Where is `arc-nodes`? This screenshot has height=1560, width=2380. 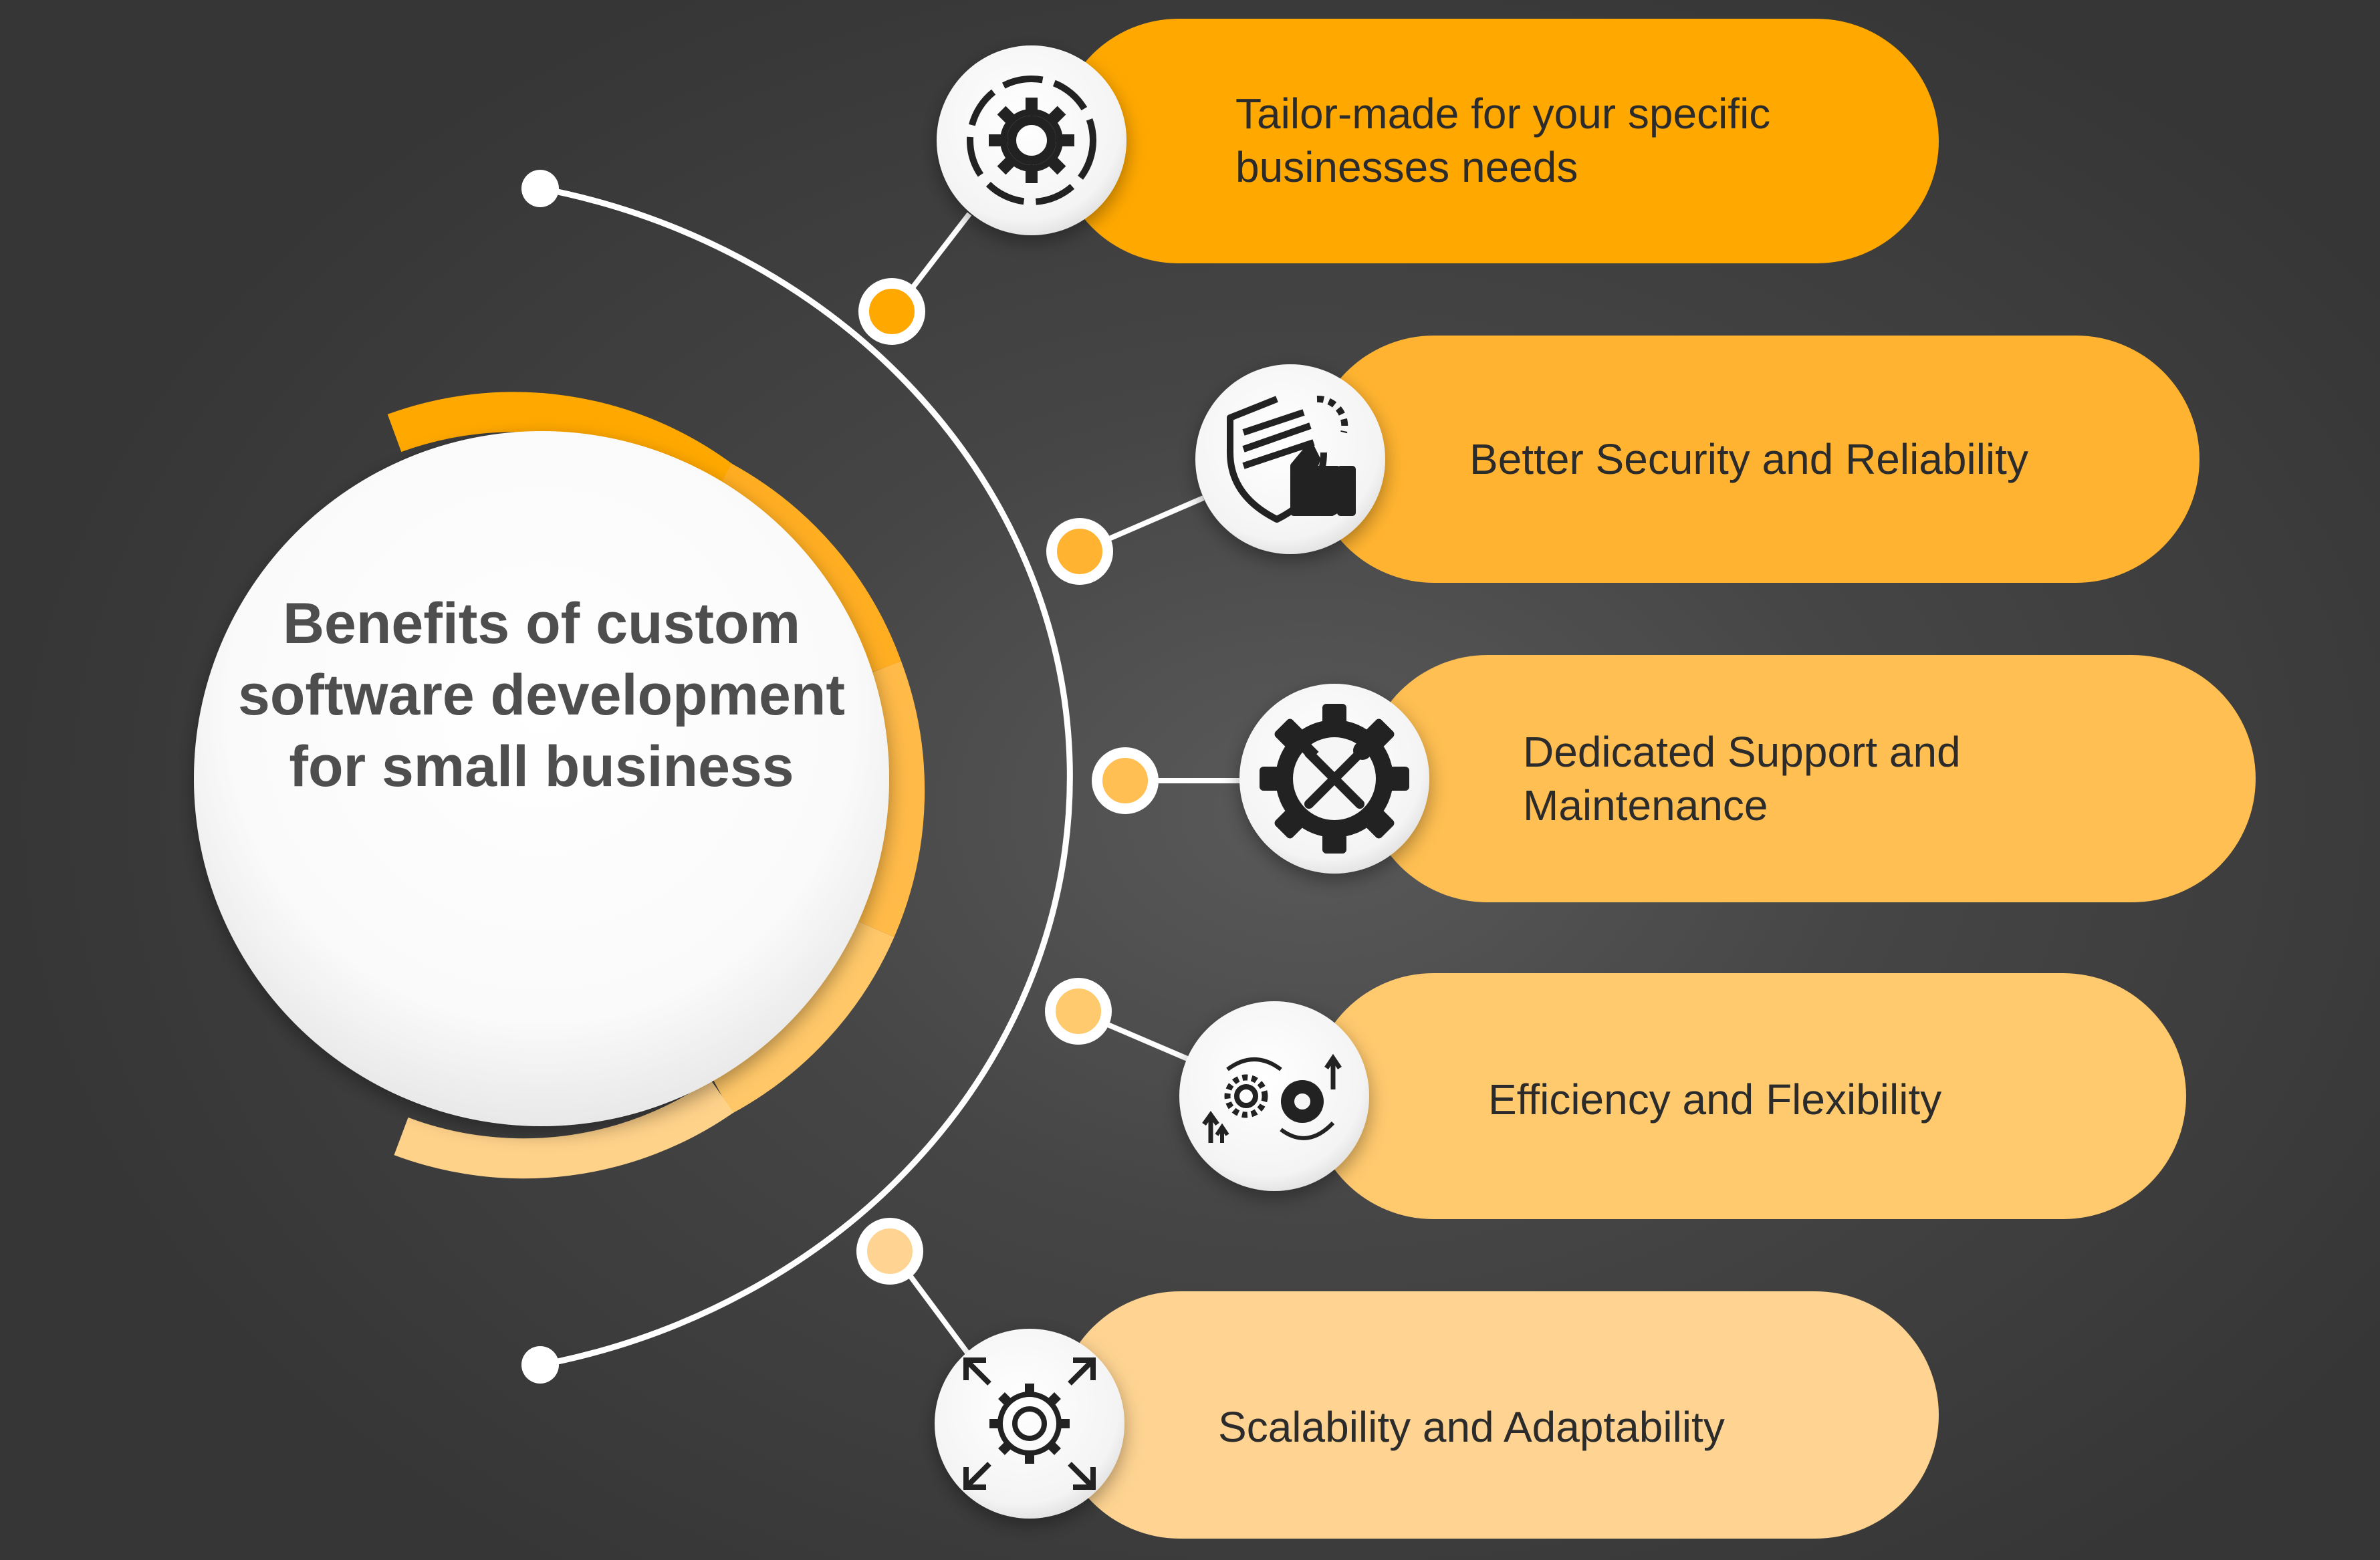 arc-nodes is located at coordinates (1007, 782).